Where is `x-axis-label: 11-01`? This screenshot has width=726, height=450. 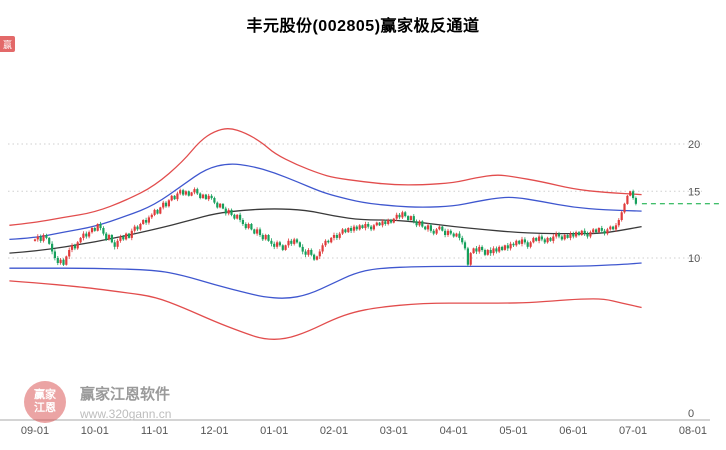
x-axis-label: 11-01 is located at coordinates (154, 431).